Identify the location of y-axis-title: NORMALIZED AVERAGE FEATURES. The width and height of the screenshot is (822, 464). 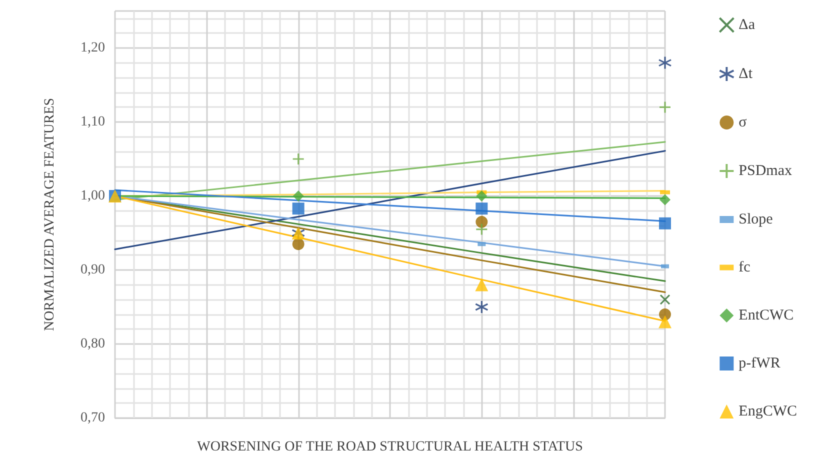
(50, 215).